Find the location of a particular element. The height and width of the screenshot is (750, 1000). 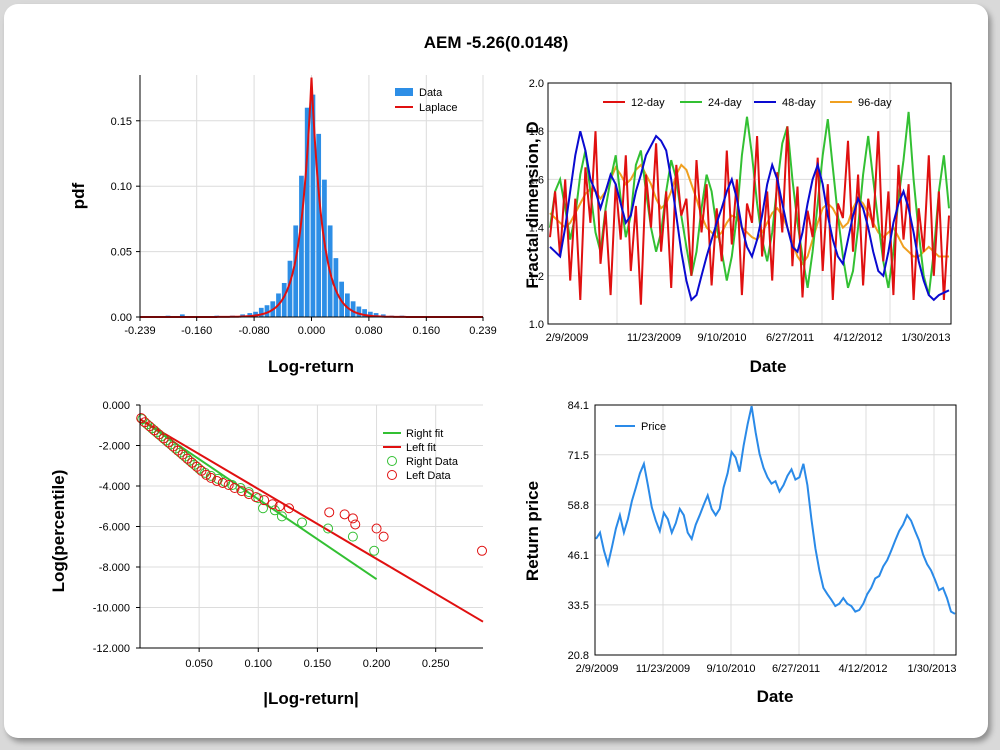

x-tick-label: 0.160 is located at coordinates (427, 331).